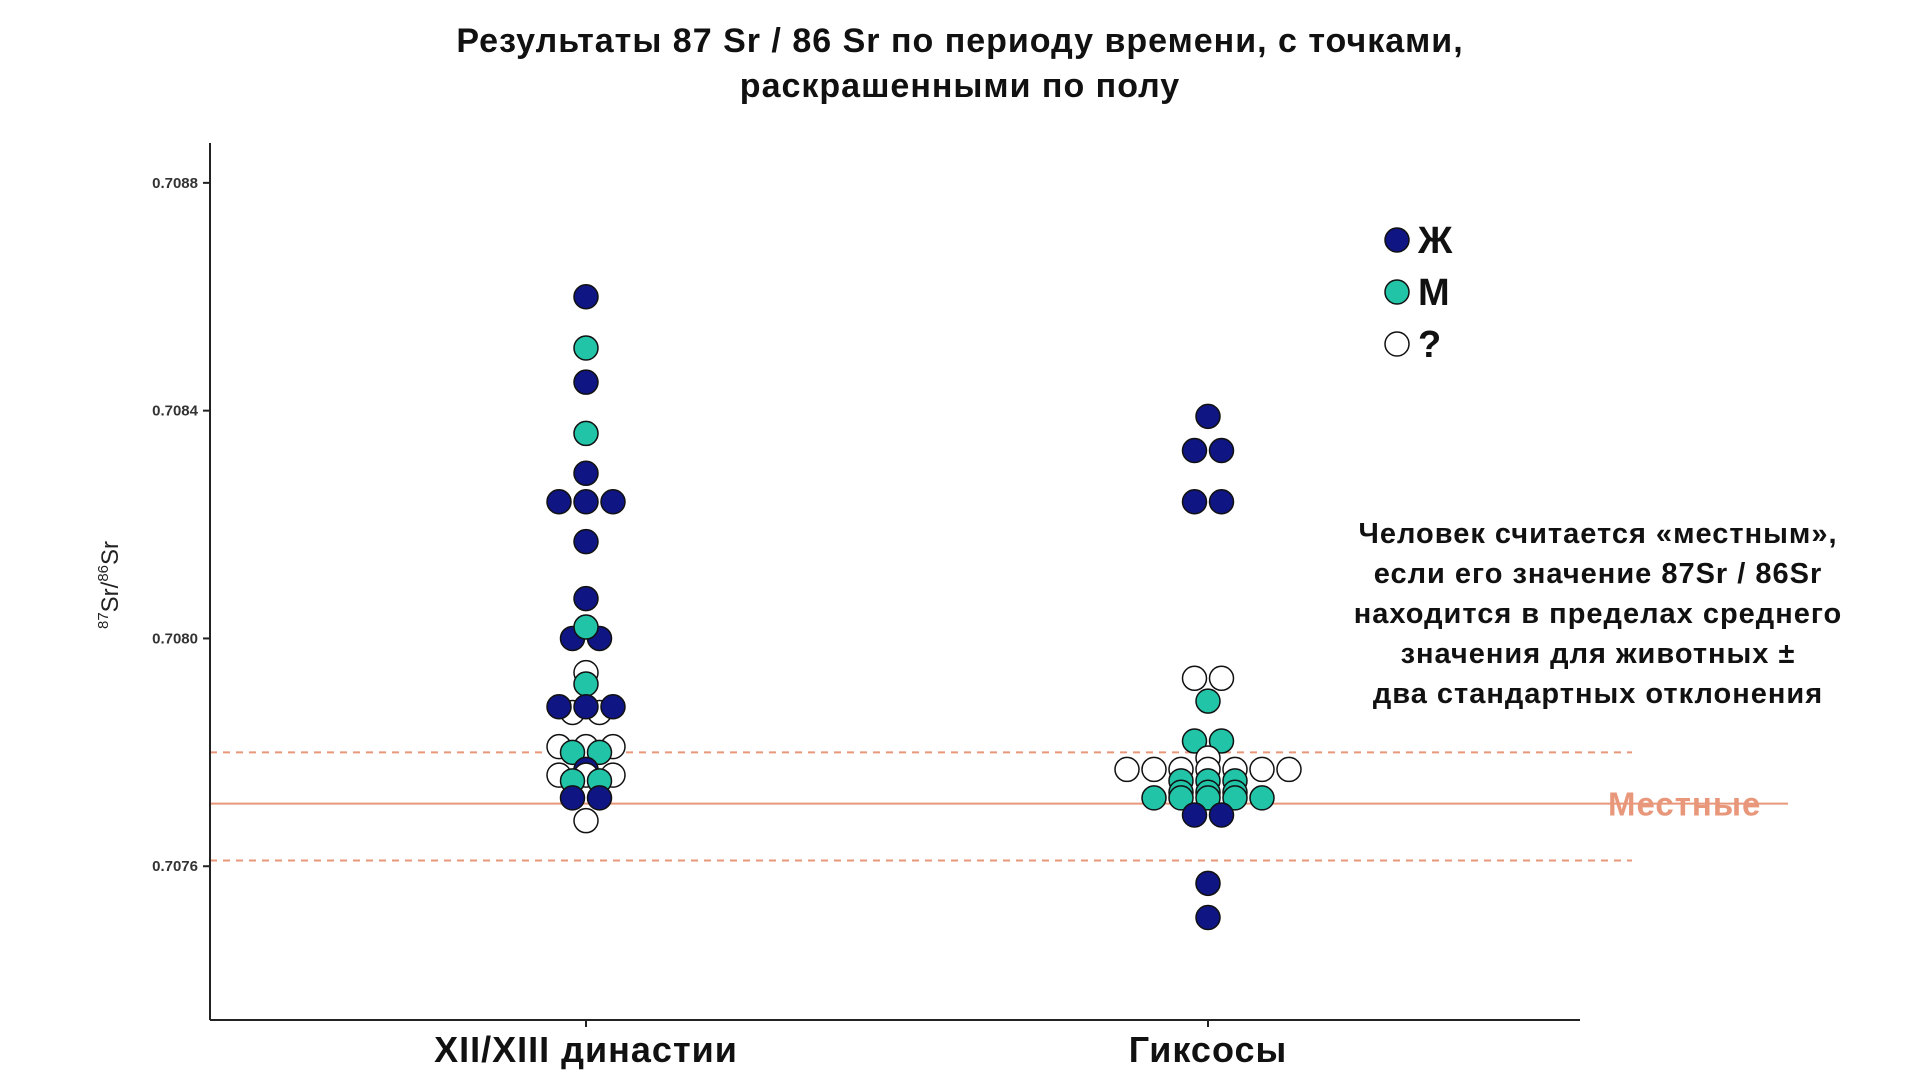 The height and width of the screenshot is (1080, 1920). Describe the element at coordinates (175, 183) in the screenshot. I see `y-tick-label: 0.7088` at that location.